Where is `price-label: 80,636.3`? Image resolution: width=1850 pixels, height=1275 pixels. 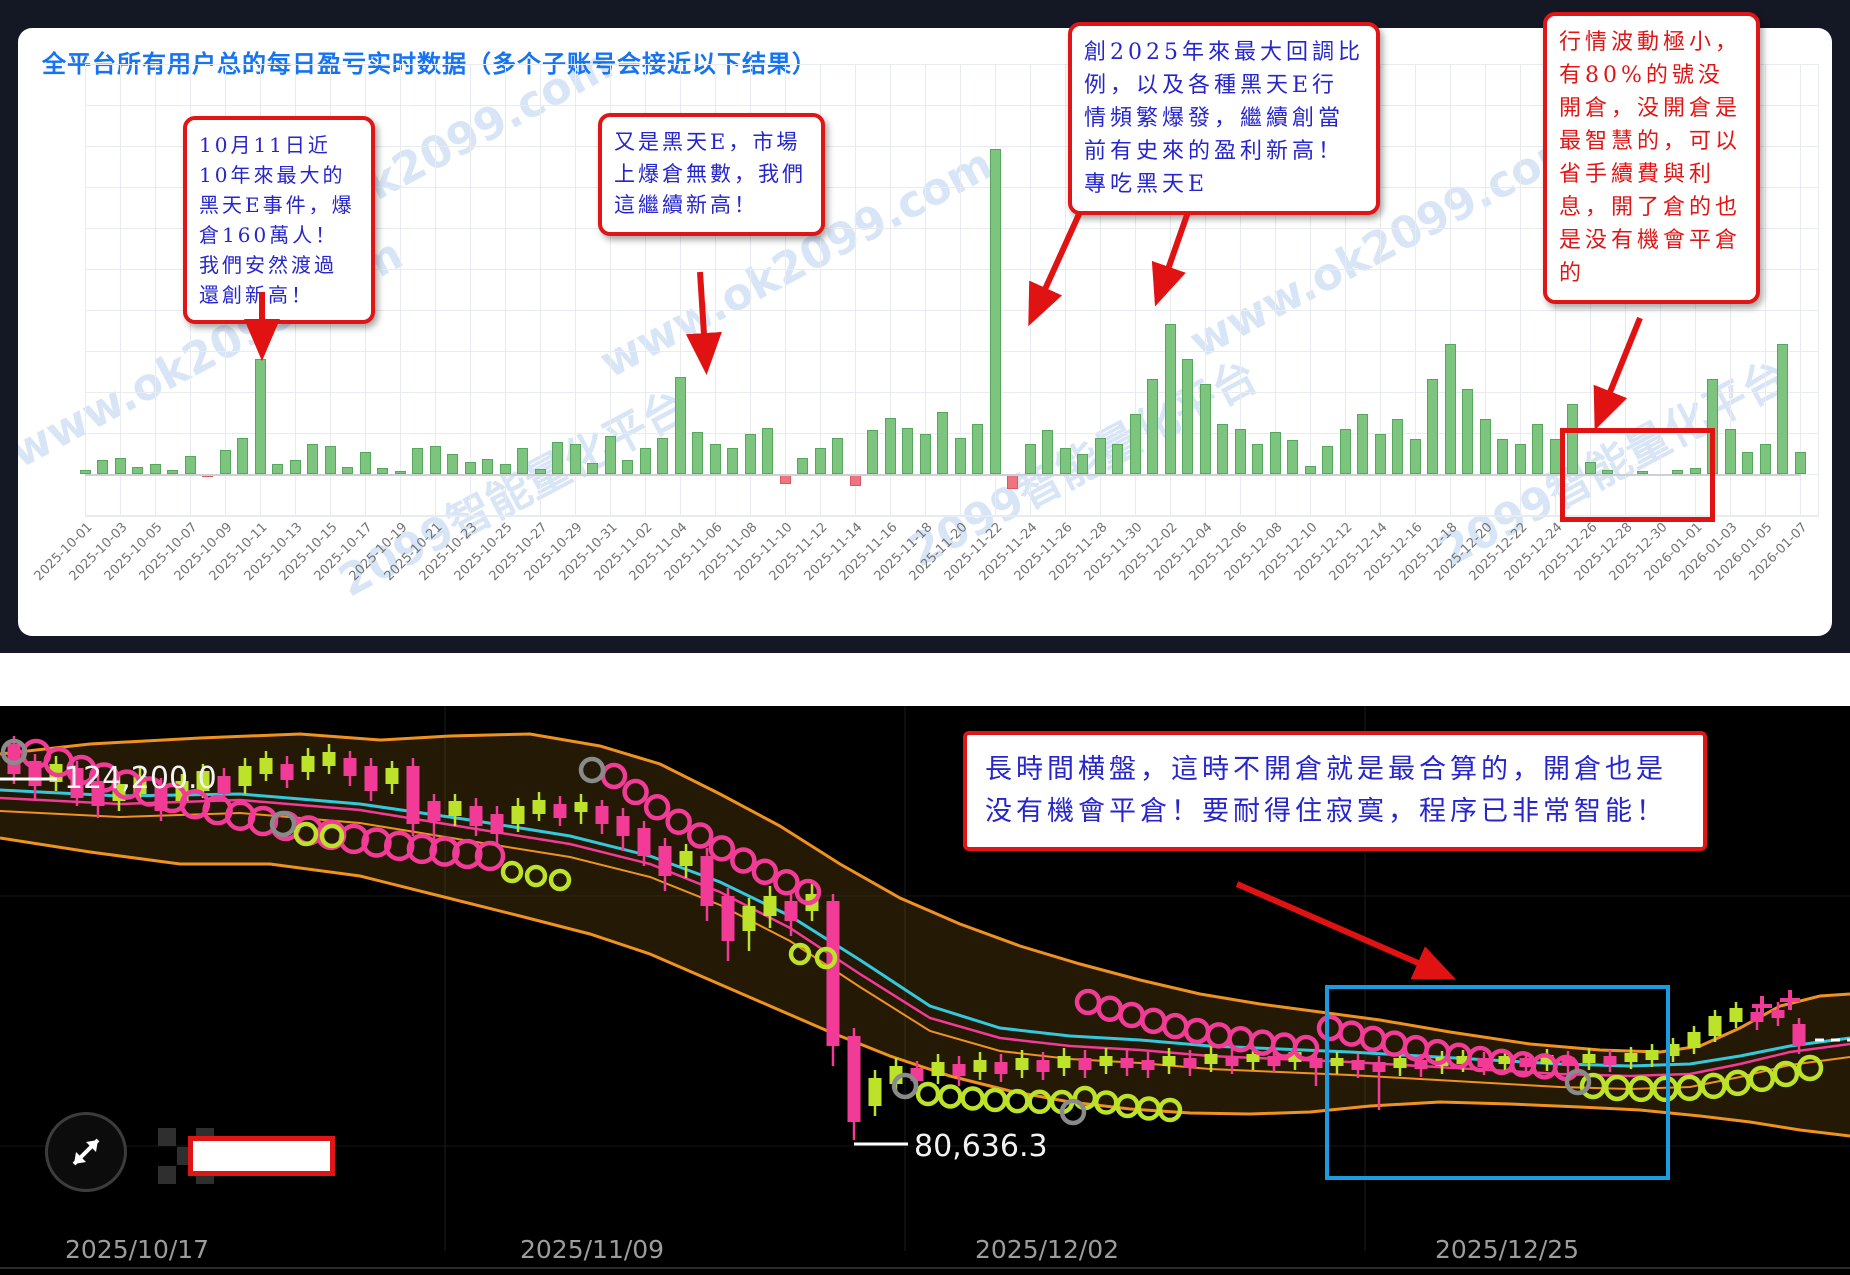
price-label: 80,636.3 is located at coordinates (981, 1146).